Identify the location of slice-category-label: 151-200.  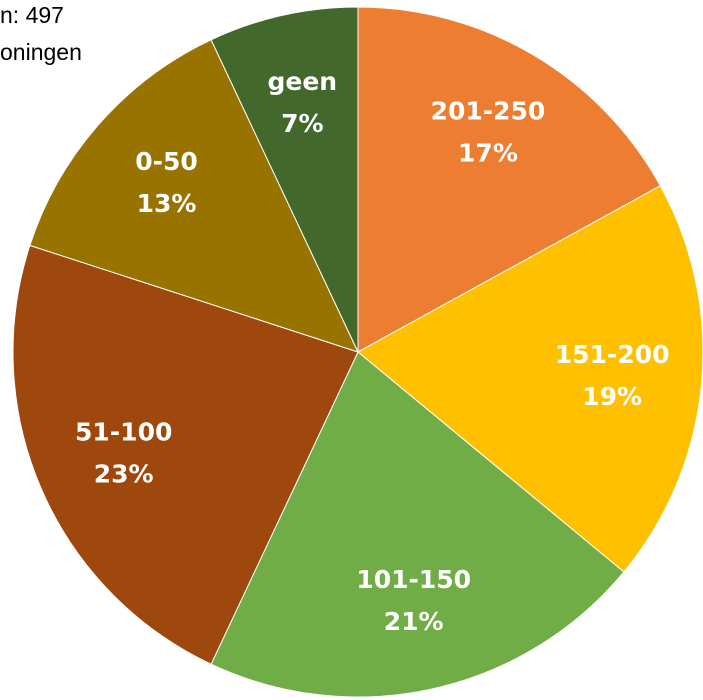
(612, 354).